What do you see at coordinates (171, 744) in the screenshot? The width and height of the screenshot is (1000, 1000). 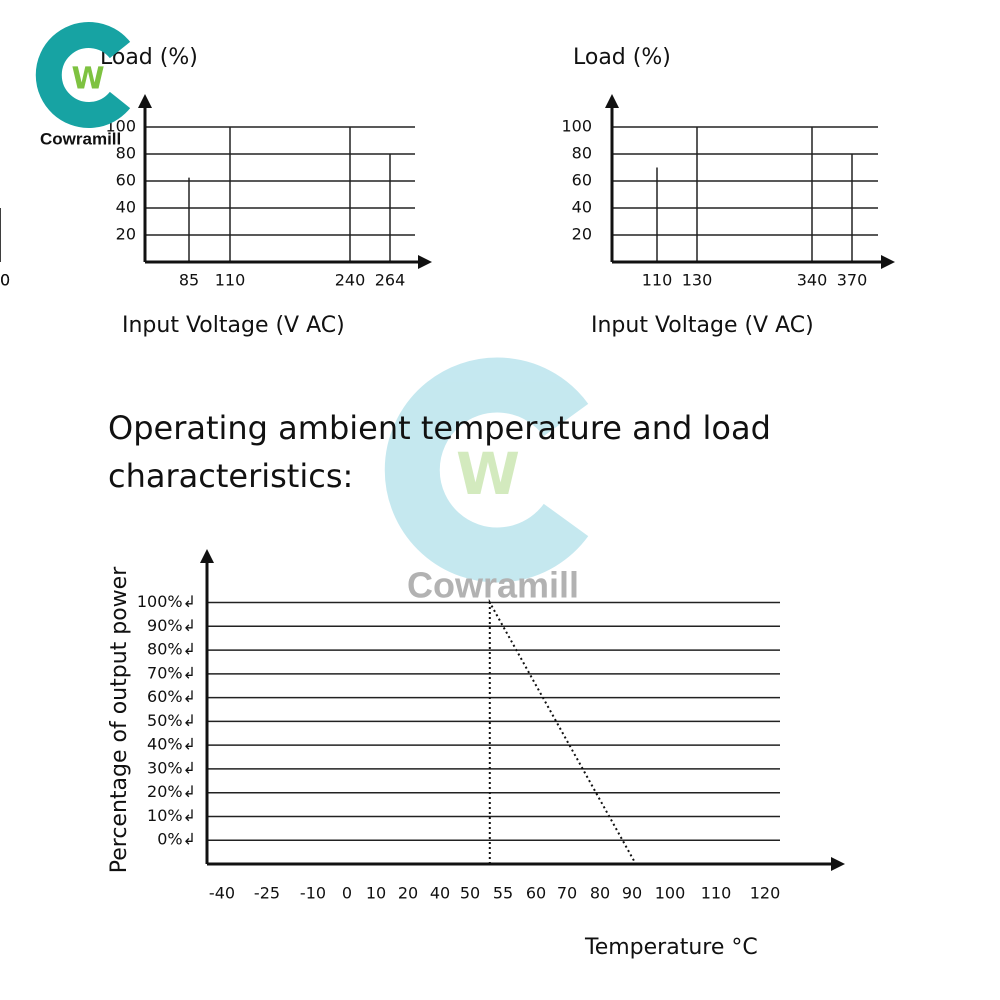 I see `y-tick-label: 40%↲` at bounding box center [171, 744].